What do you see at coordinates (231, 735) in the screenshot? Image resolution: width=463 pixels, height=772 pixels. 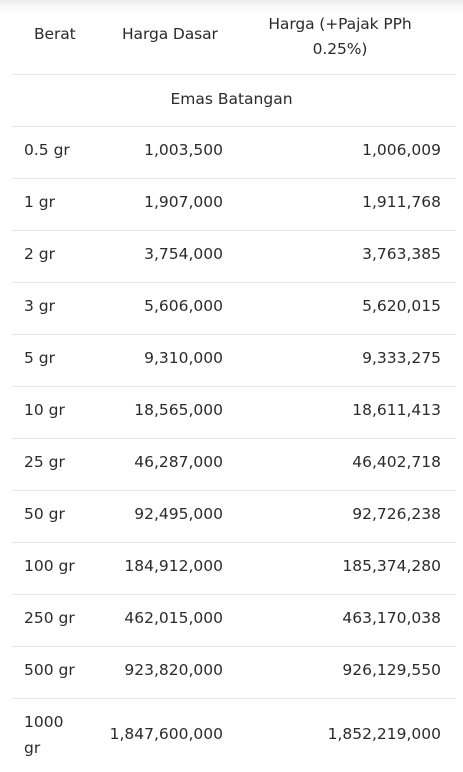 I see `table-row: 1000 gr 1,847,600,000 1,852,219,000` at bounding box center [231, 735].